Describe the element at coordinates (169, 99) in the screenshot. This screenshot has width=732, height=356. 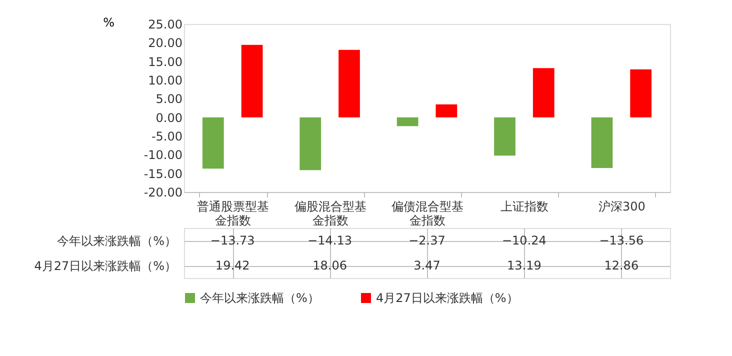
I see `y-tick-label: 5.00` at that location.